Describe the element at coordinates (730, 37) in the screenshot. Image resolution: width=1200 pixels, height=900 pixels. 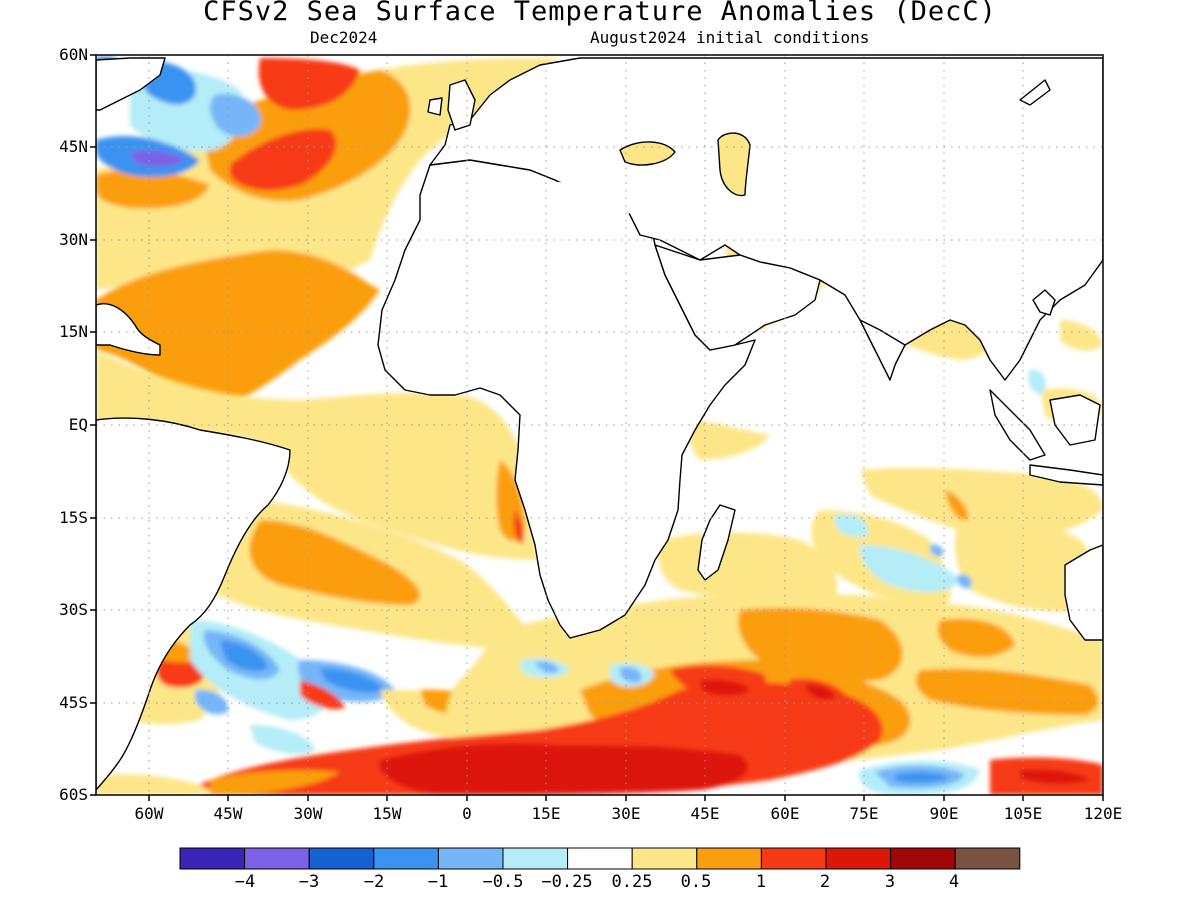
I see `initial-conditions: August2024 initial conditions` at that location.